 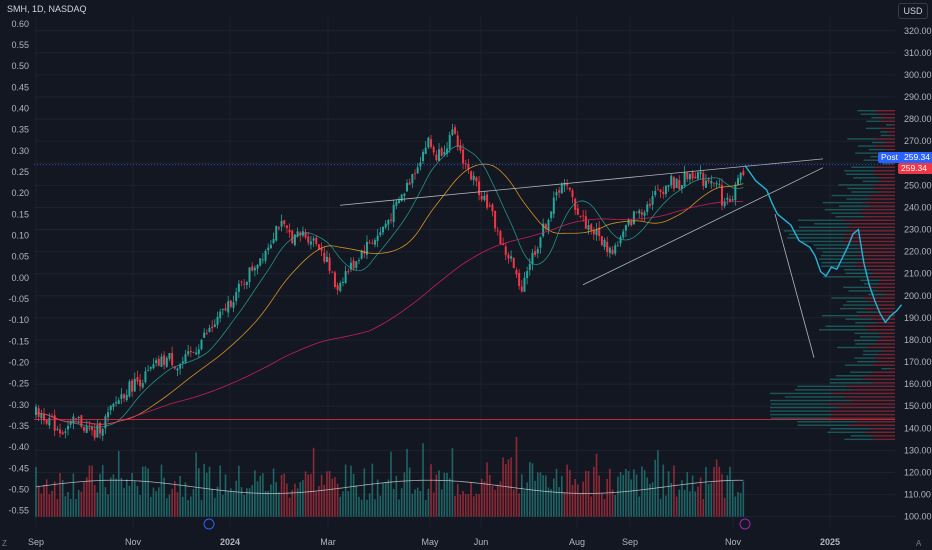 What do you see at coordinates (481, 542) in the screenshot?
I see `x-axis-label: Jun` at bounding box center [481, 542].